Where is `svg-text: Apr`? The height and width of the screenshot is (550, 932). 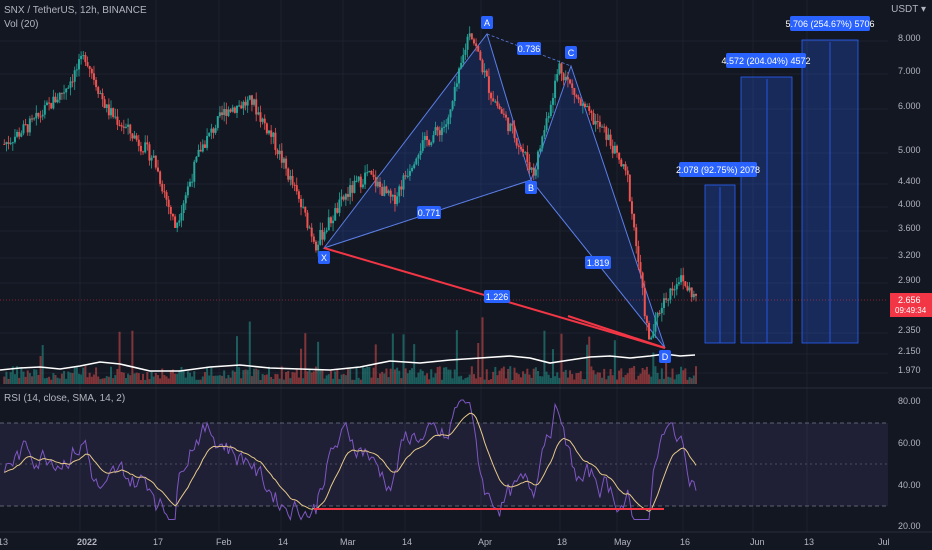
svg-text: Apr is located at coordinates (485, 542).